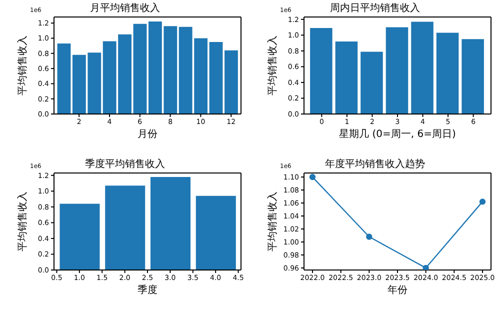 This screenshot has width=500, height=312. What do you see at coordinates (375, 164) in the screenshot?
I see `chart-title: 年度平均销售收入趋势` at bounding box center [375, 164].